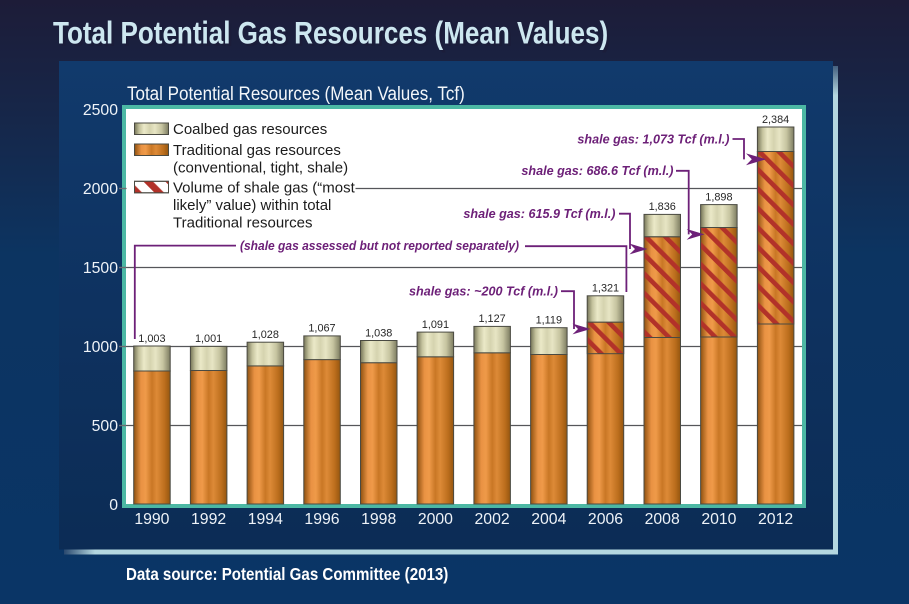  Describe the element at coordinates (257, 150) in the screenshot. I see `svg-text: Traditional gas resources` at that location.